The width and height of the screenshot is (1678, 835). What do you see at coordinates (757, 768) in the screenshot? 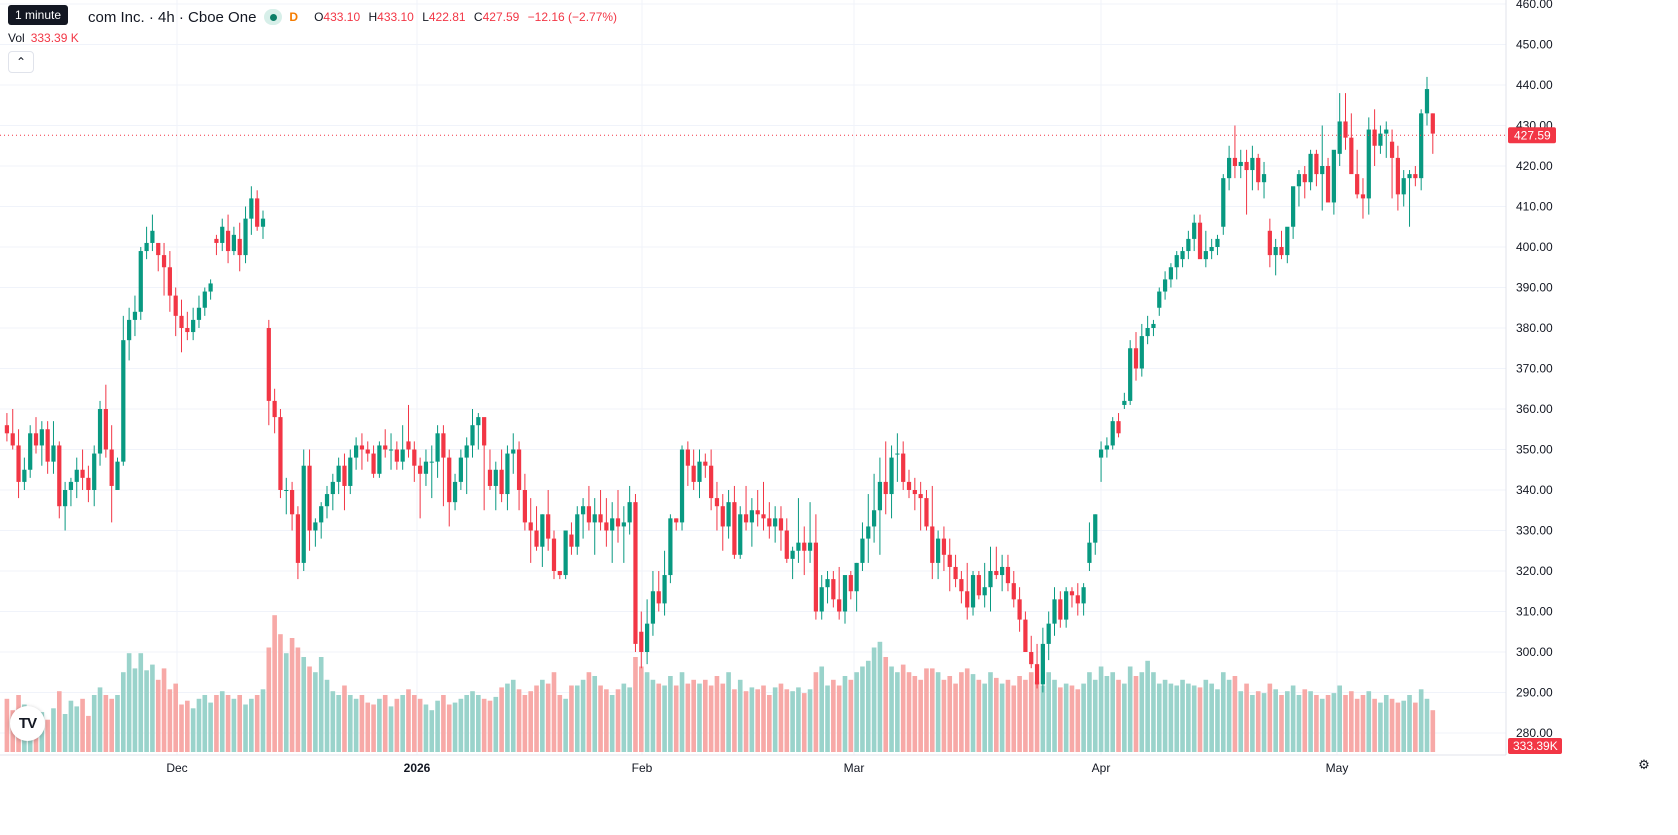
I see `time-axis: Dec 2026 Feb Mar Apr May` at bounding box center [757, 768].